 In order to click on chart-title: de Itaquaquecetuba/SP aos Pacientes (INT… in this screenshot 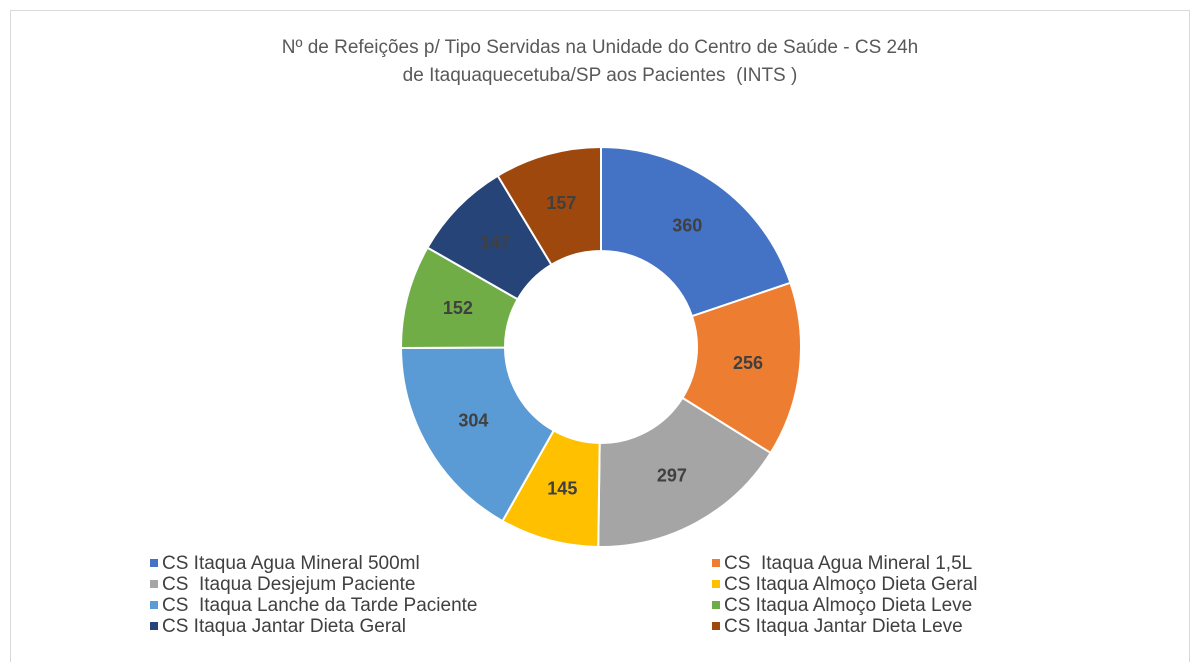, I will do `click(600, 75)`.